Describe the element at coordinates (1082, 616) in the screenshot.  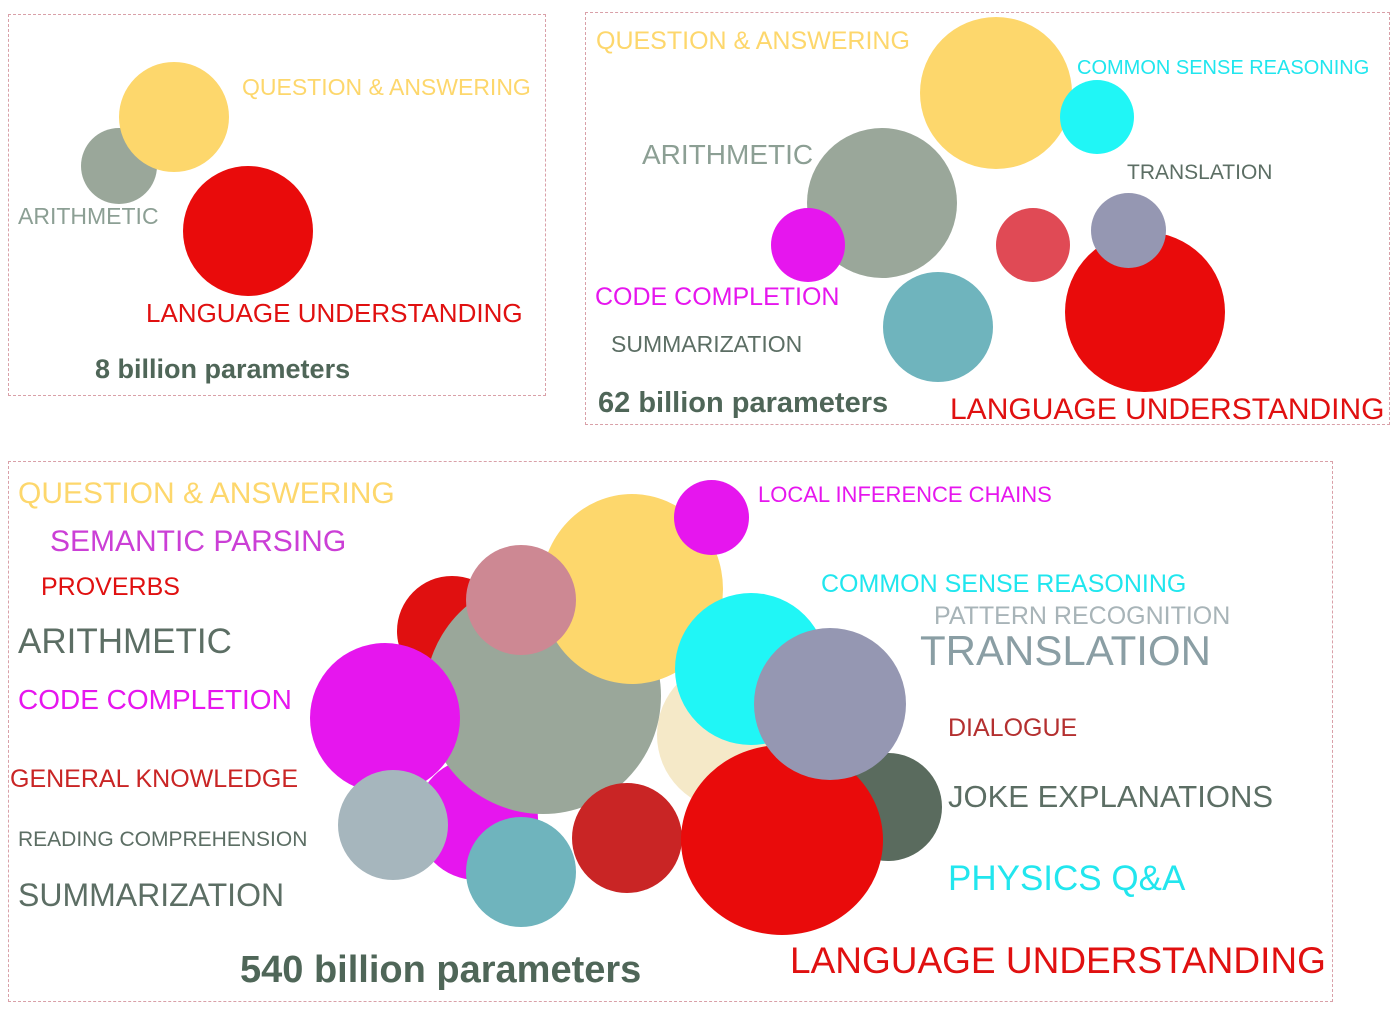
I see `label-pattern-recognition-540b: PATTERN RECOGNITION` at that location.